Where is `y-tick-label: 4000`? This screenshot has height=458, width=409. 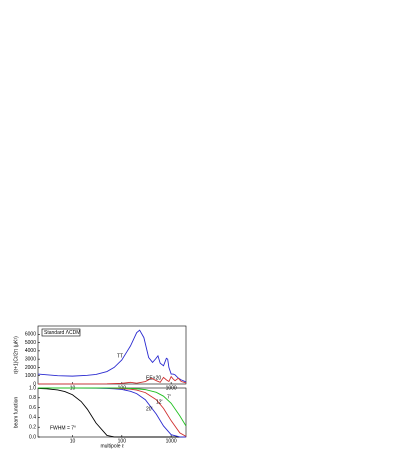
y-tick-label: 4000 is located at coordinates (30, 351).